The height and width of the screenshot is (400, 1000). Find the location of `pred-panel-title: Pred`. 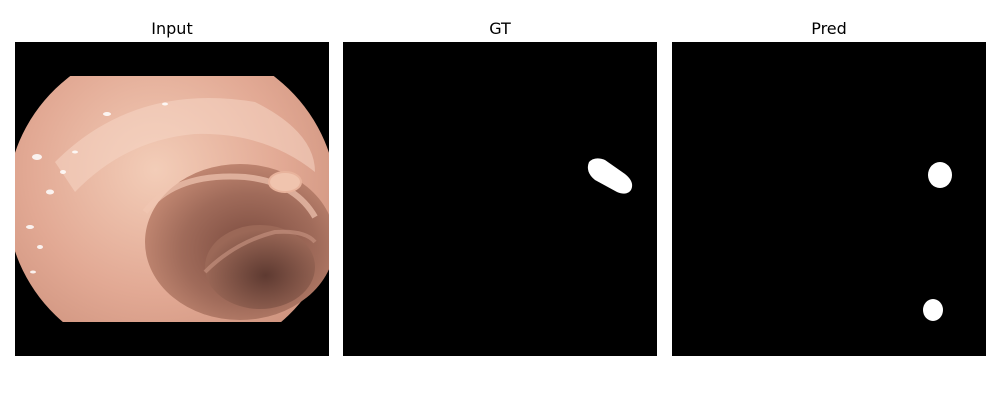

pred-panel-title: Pred is located at coordinates (829, 28).